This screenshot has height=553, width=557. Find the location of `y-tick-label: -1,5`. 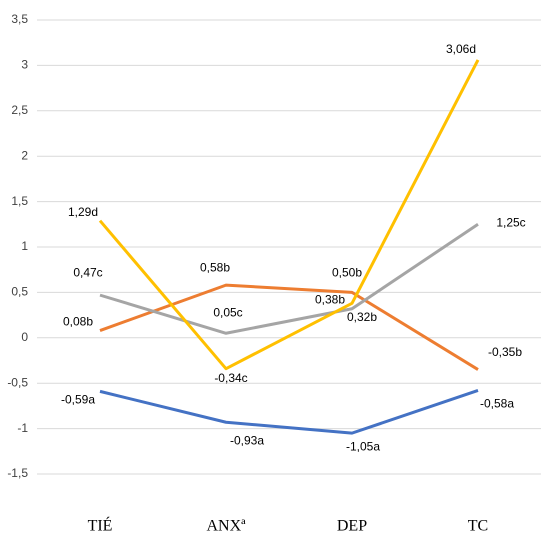

y-tick-label: -1,5 is located at coordinates (17, 473).